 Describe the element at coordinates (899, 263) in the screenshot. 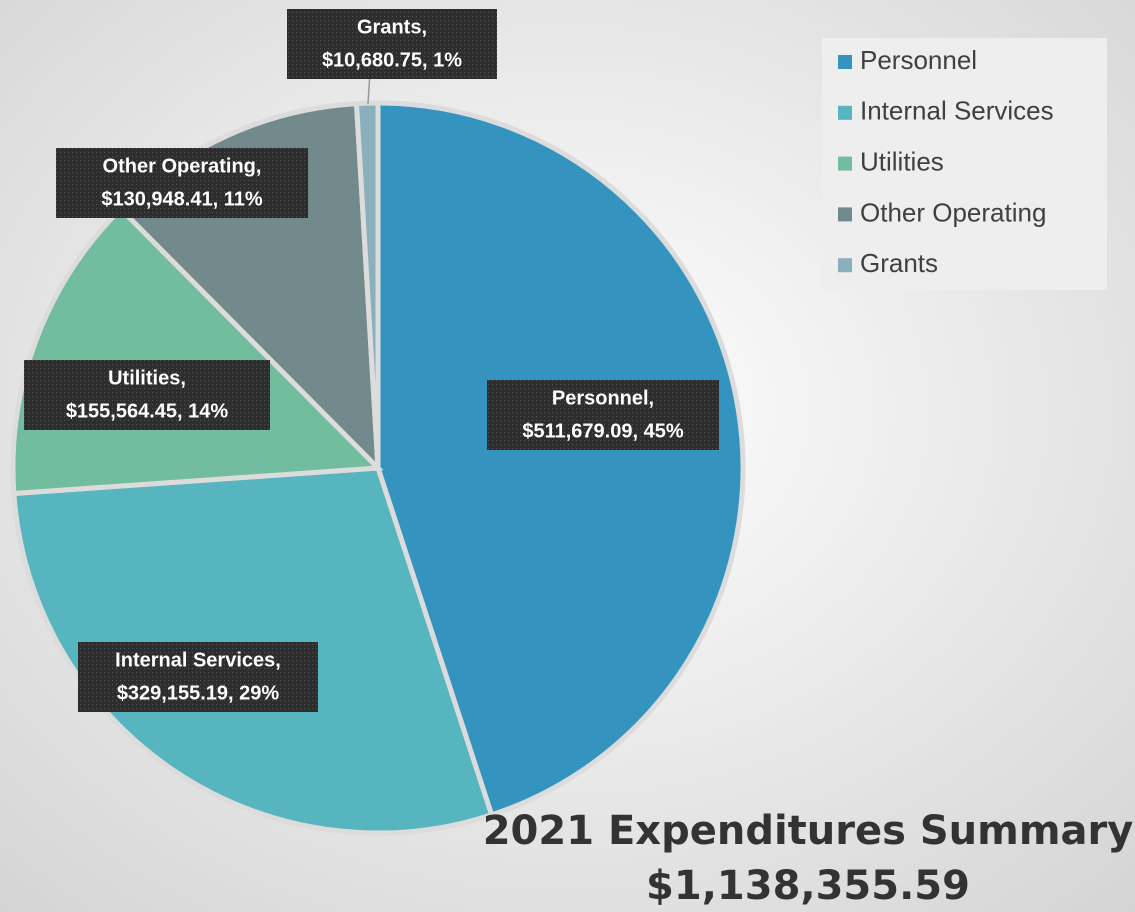

I see `legend-label: Grants` at that location.